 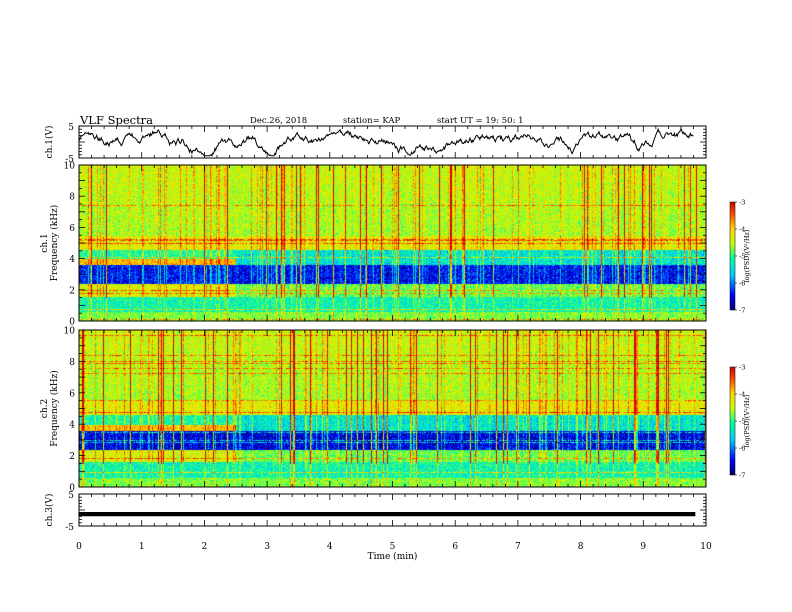 What do you see at coordinates (72, 394) in the screenshot?
I see `ch2-spectrogram-ytick-label: 6` at bounding box center [72, 394].